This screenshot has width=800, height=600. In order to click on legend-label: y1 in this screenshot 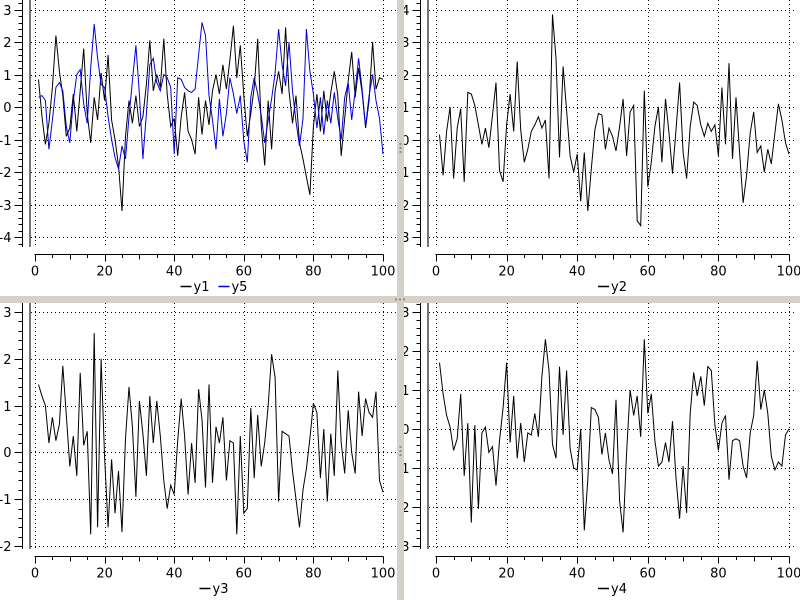, I will do `click(202, 287)`.